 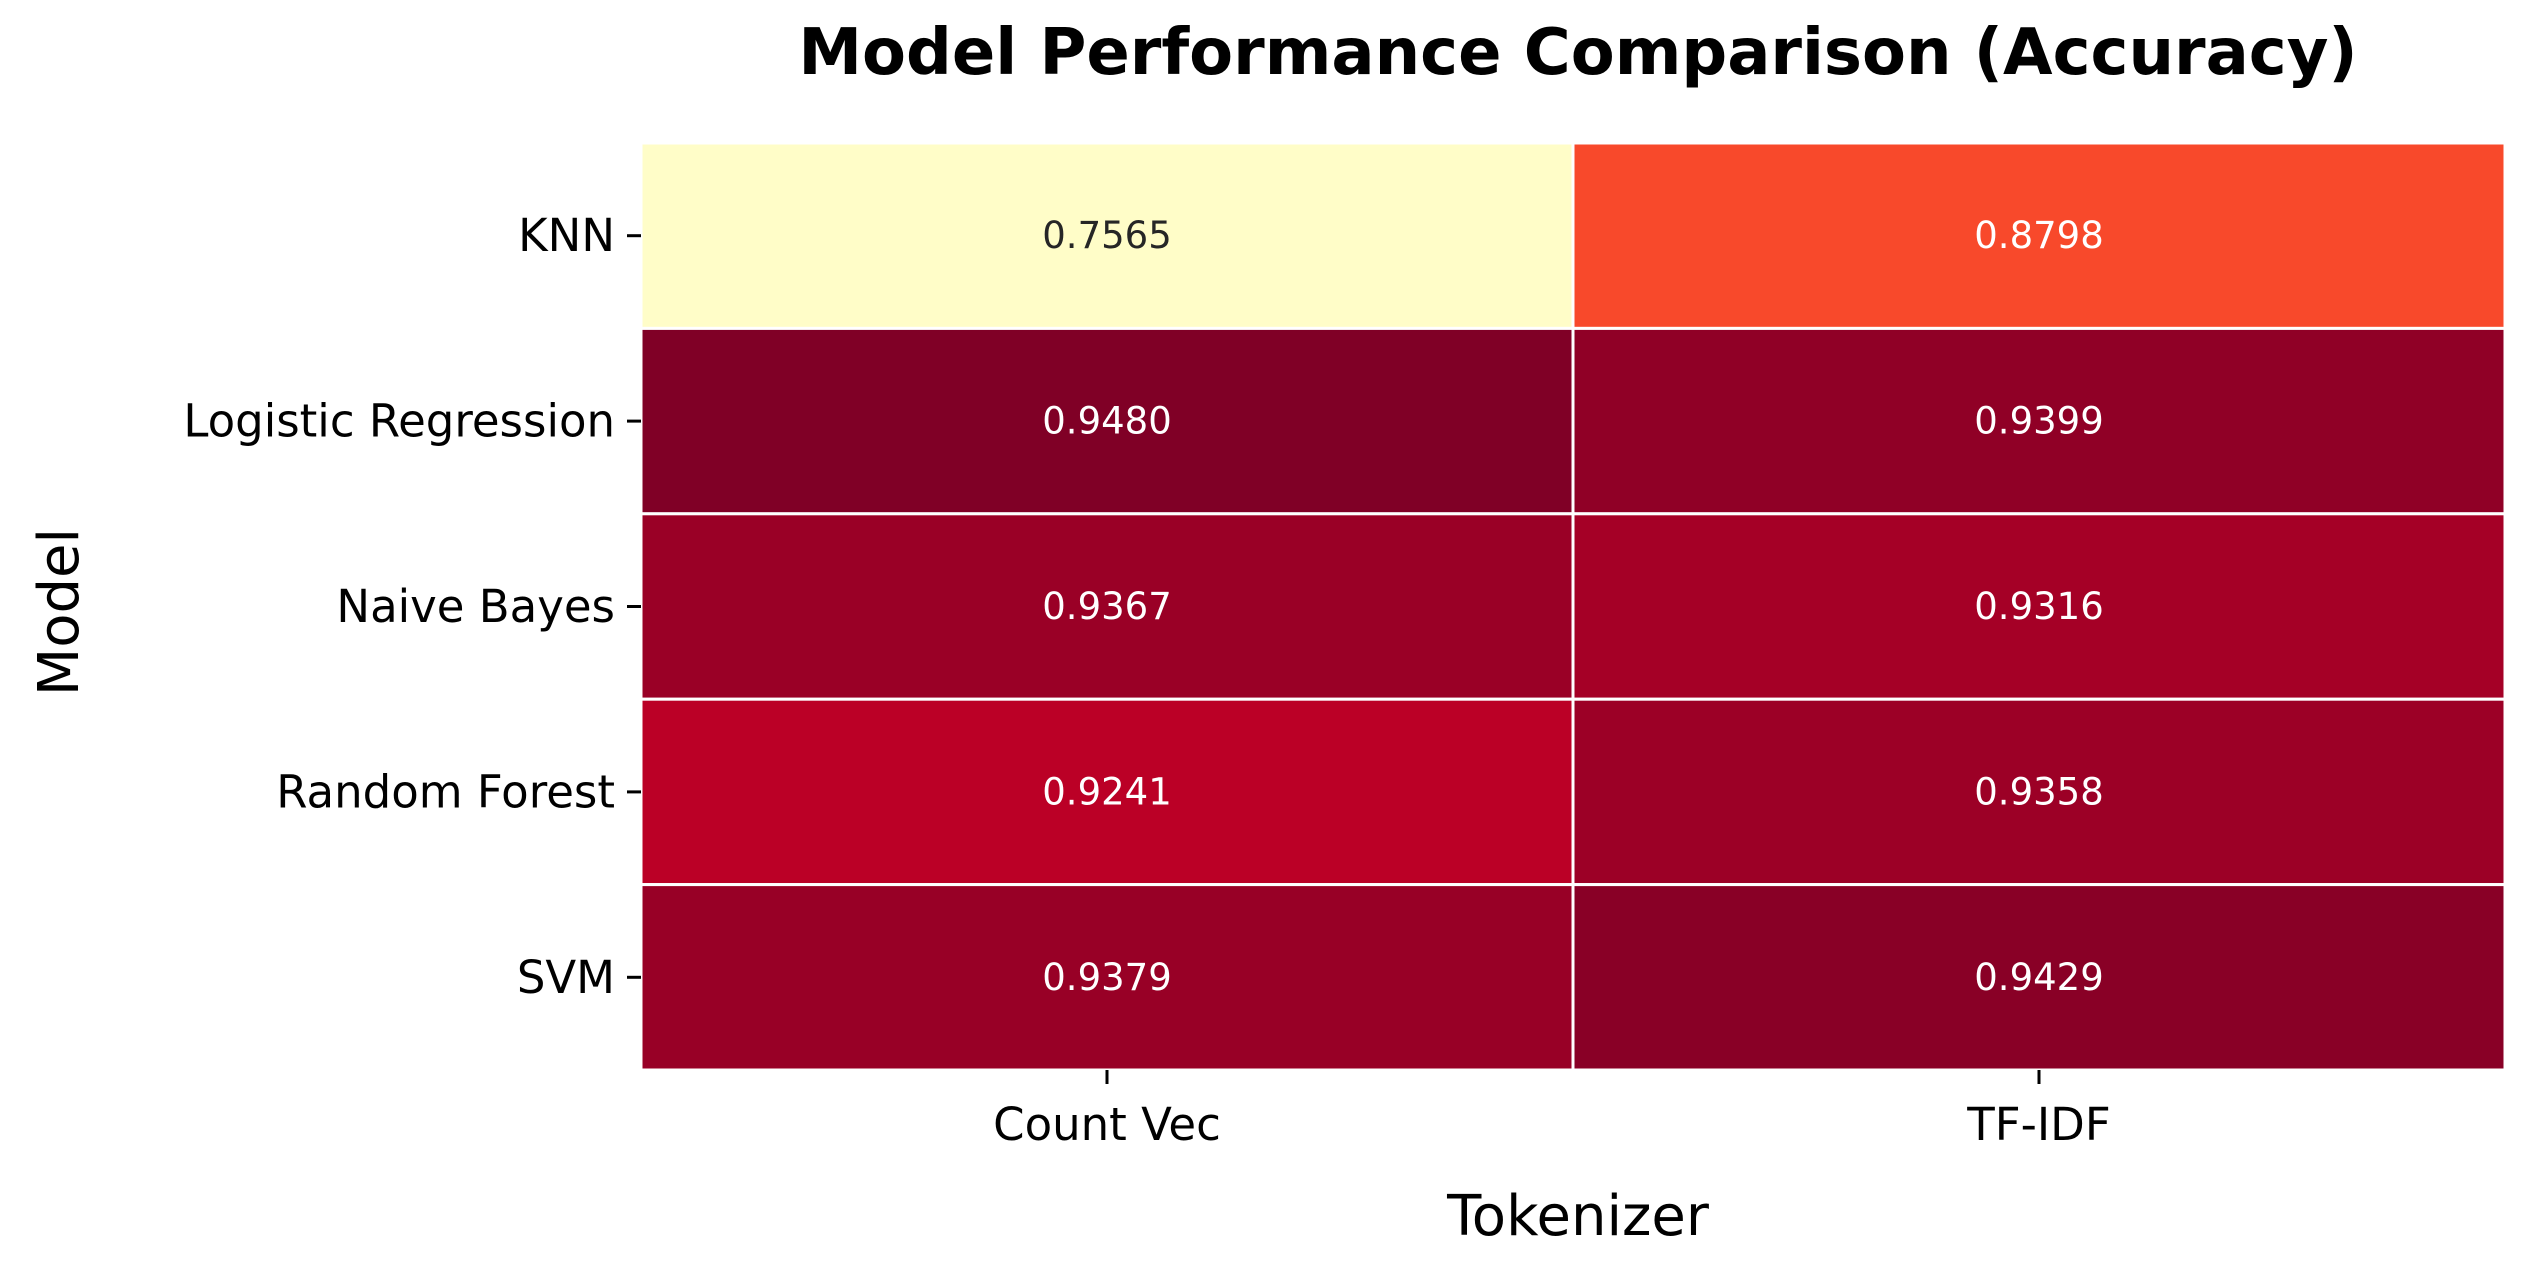 I want to click on cell-value-label: 0.9480, so click(x=1106, y=421).